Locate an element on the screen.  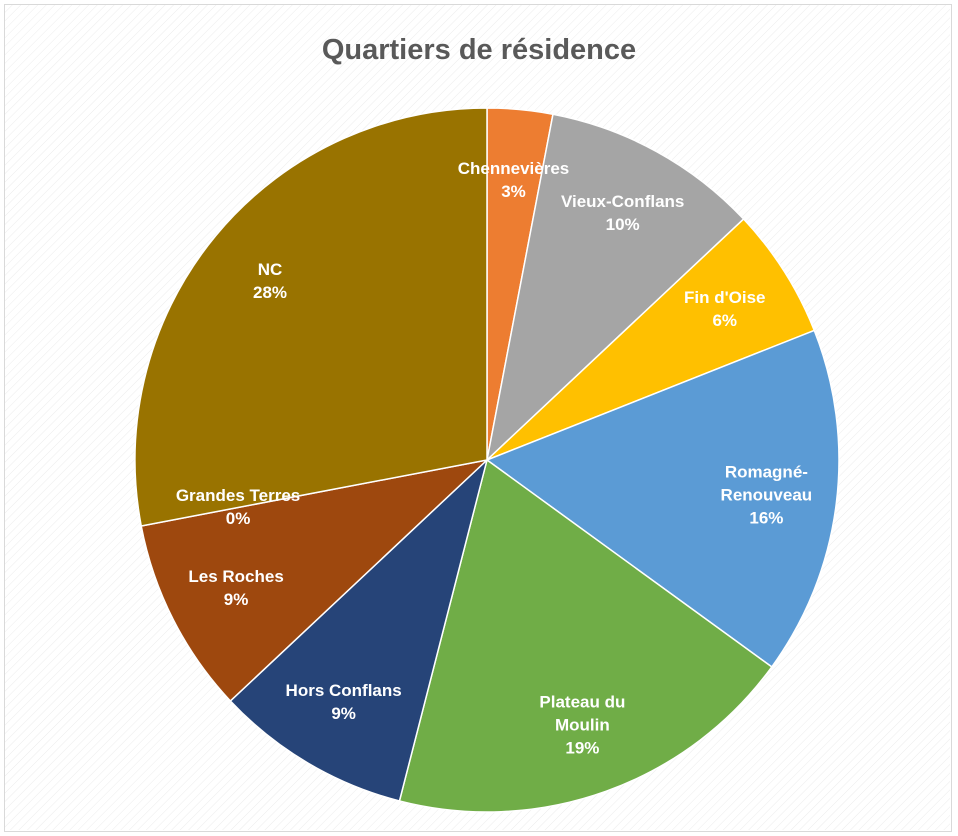
data-label: Romagné-Renouveau 16% is located at coordinates (766, 495).